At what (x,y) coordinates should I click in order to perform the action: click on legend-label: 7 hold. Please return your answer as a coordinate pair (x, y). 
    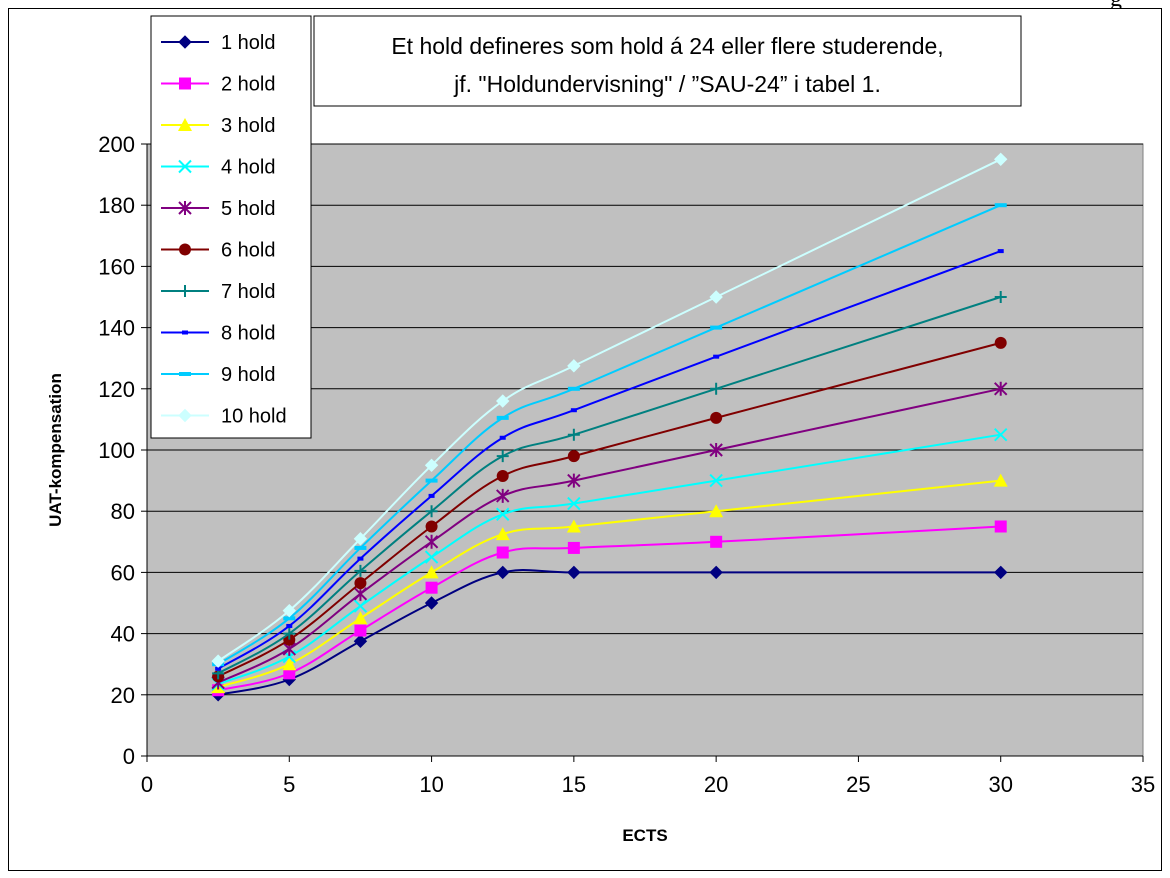
    Looking at the image, I should click on (248, 292).